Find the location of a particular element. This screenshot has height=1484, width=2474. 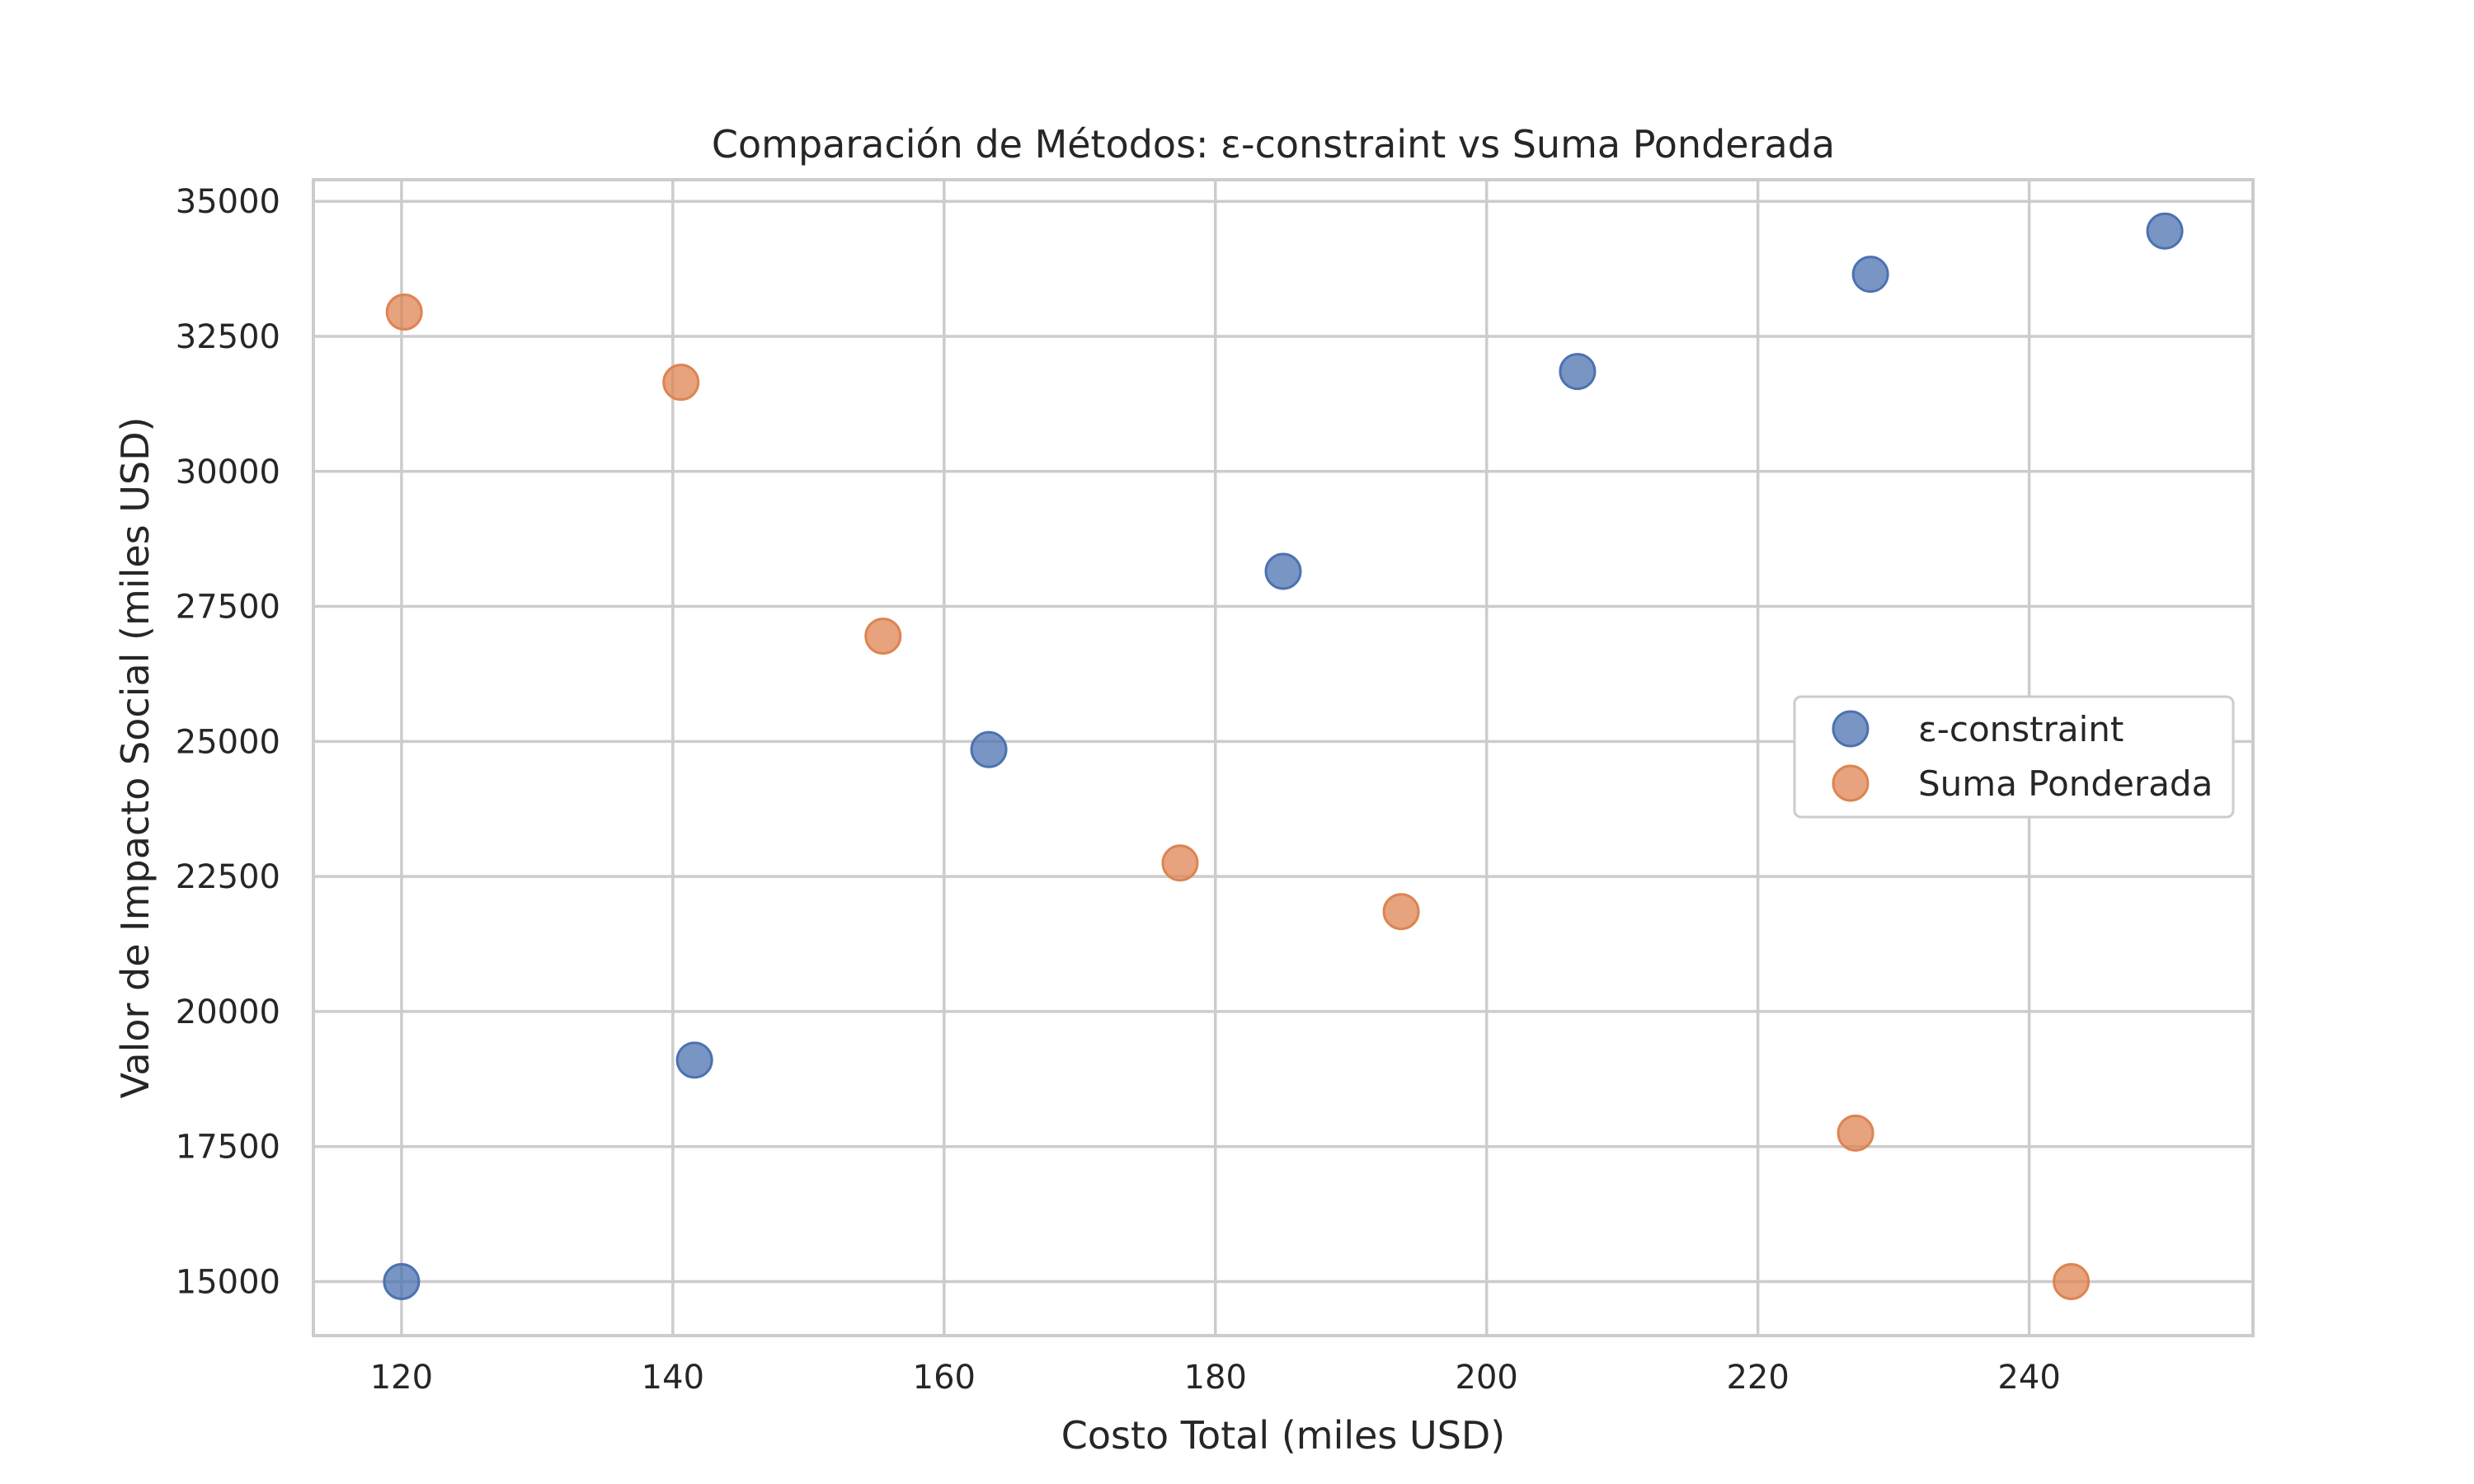

y-axis-label: Valor de Impacto Social (miles USD) is located at coordinates (135, 758).